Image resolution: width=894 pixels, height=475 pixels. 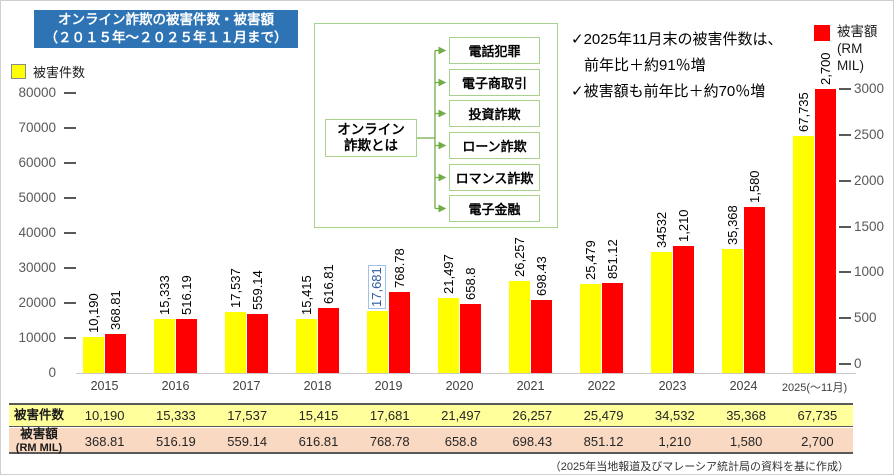 What do you see at coordinates (176, 415) in the screenshot?
I see `table-cell-count-2016: 15,333` at bounding box center [176, 415].